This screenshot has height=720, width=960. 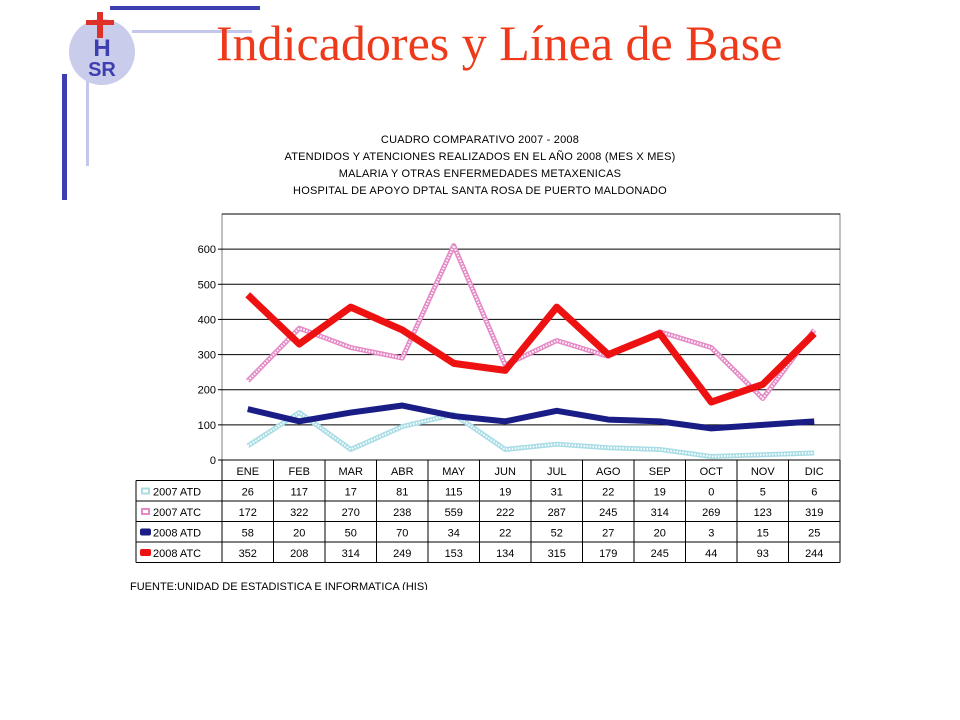 What do you see at coordinates (207, 250) in the screenshot?
I see `y-tick-label: 600` at bounding box center [207, 250].